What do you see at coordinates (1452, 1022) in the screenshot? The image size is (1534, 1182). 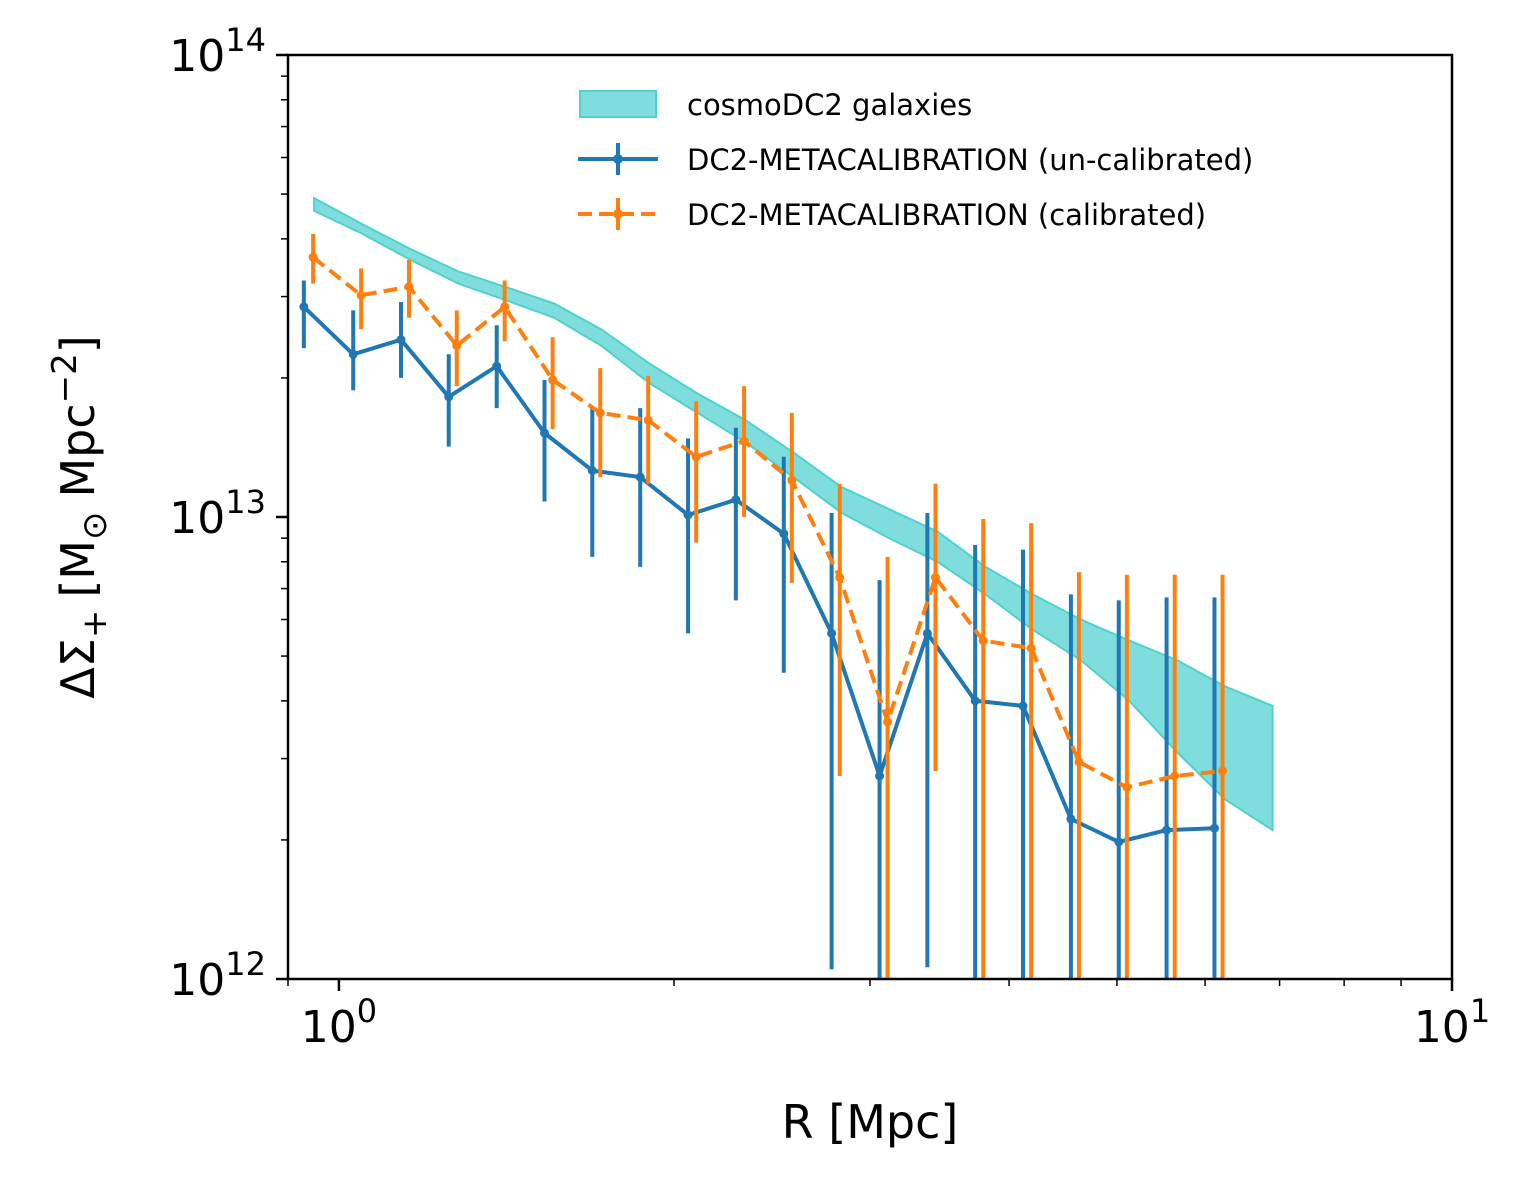 I see `x-tick-label: 10¹` at bounding box center [1452, 1022].